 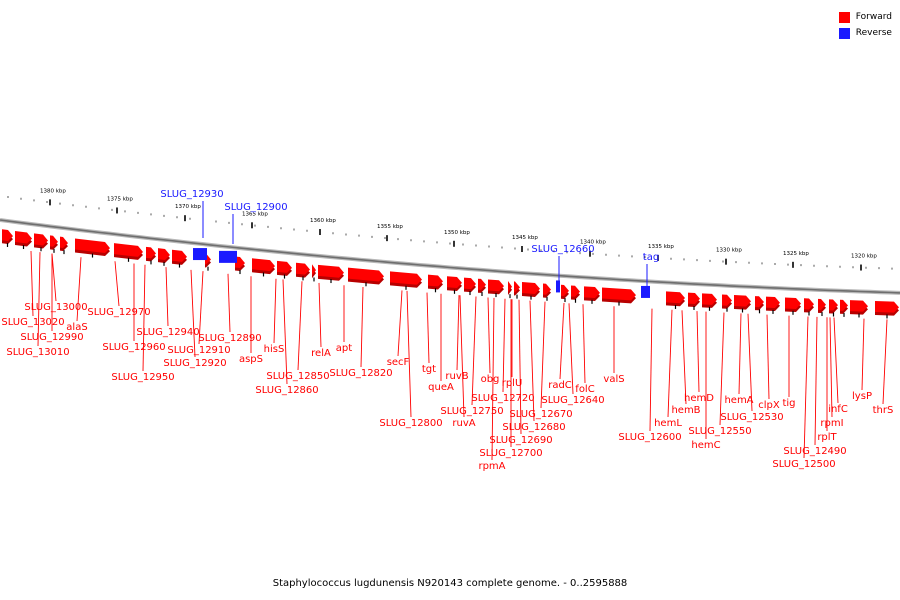 I want to click on gene-label: hemL, so click(x=668, y=423).